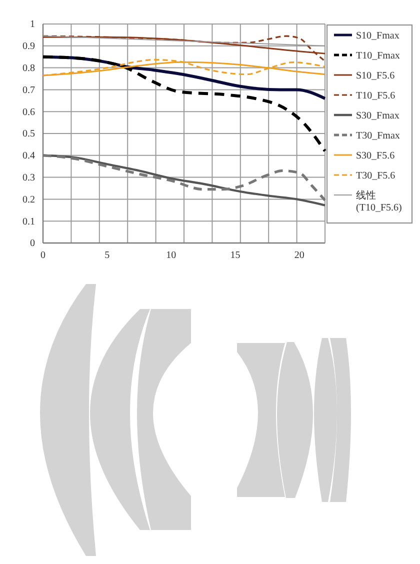 This screenshot has height=564, width=420. I want to click on legend-label: T30_Fmax, so click(378, 136).